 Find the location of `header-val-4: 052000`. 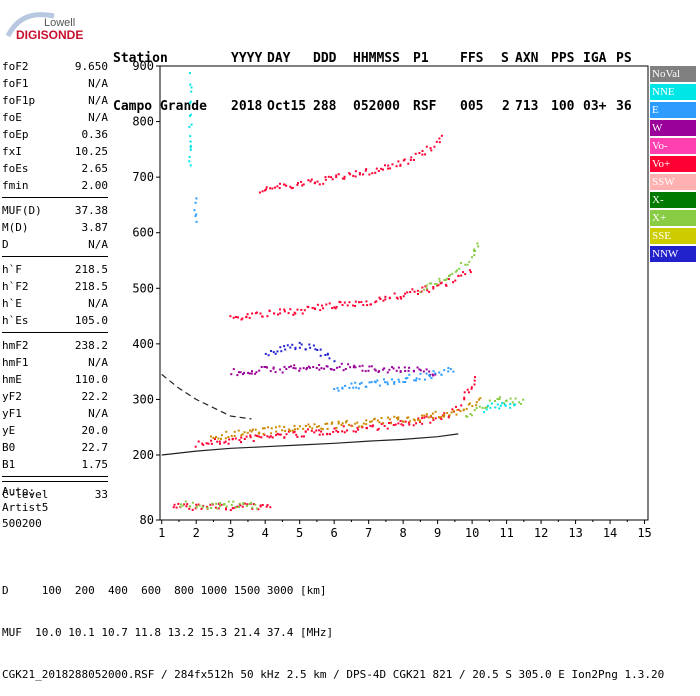

header-val-4: 052000 is located at coordinates (376, 106).